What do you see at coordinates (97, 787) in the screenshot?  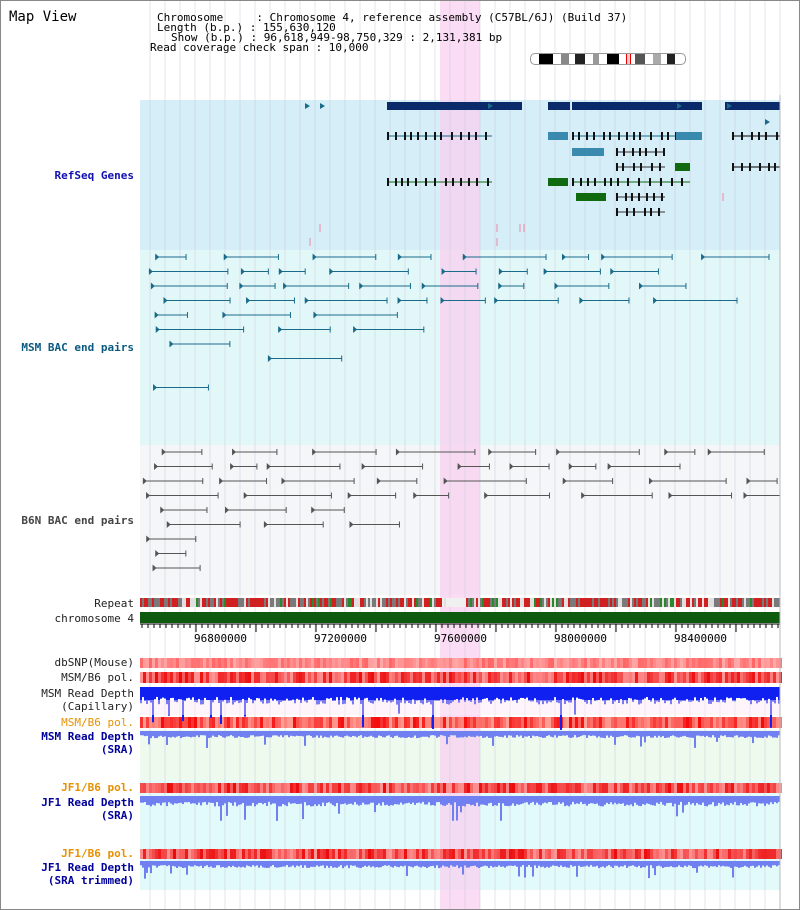 I see `track-label-jf1-b6-pol-1: JF1/B6 pol.` at bounding box center [97, 787].